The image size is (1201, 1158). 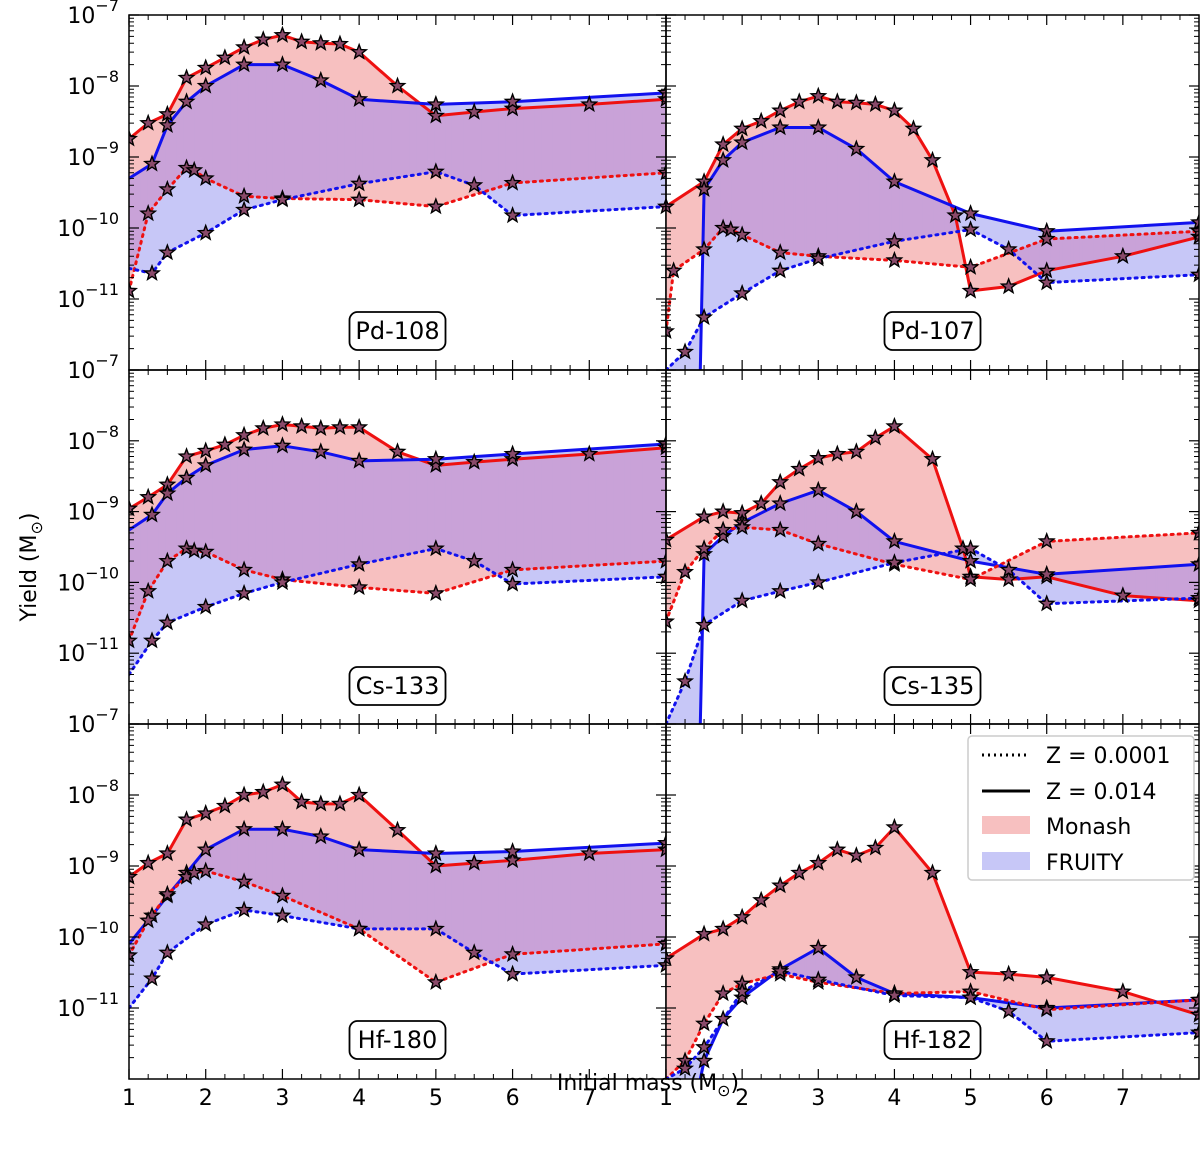 I want to click on fruity-band, so click(x=932, y=607).